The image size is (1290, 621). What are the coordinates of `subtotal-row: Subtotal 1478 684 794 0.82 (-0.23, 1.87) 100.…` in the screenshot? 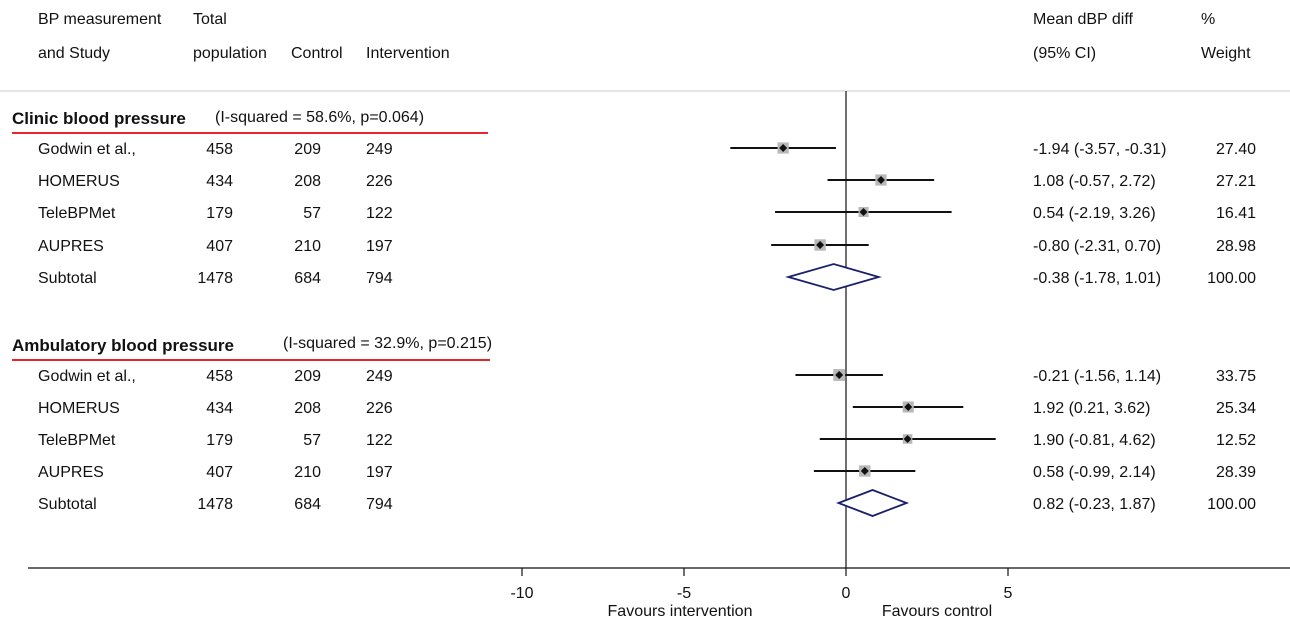 It's located at (647, 504).